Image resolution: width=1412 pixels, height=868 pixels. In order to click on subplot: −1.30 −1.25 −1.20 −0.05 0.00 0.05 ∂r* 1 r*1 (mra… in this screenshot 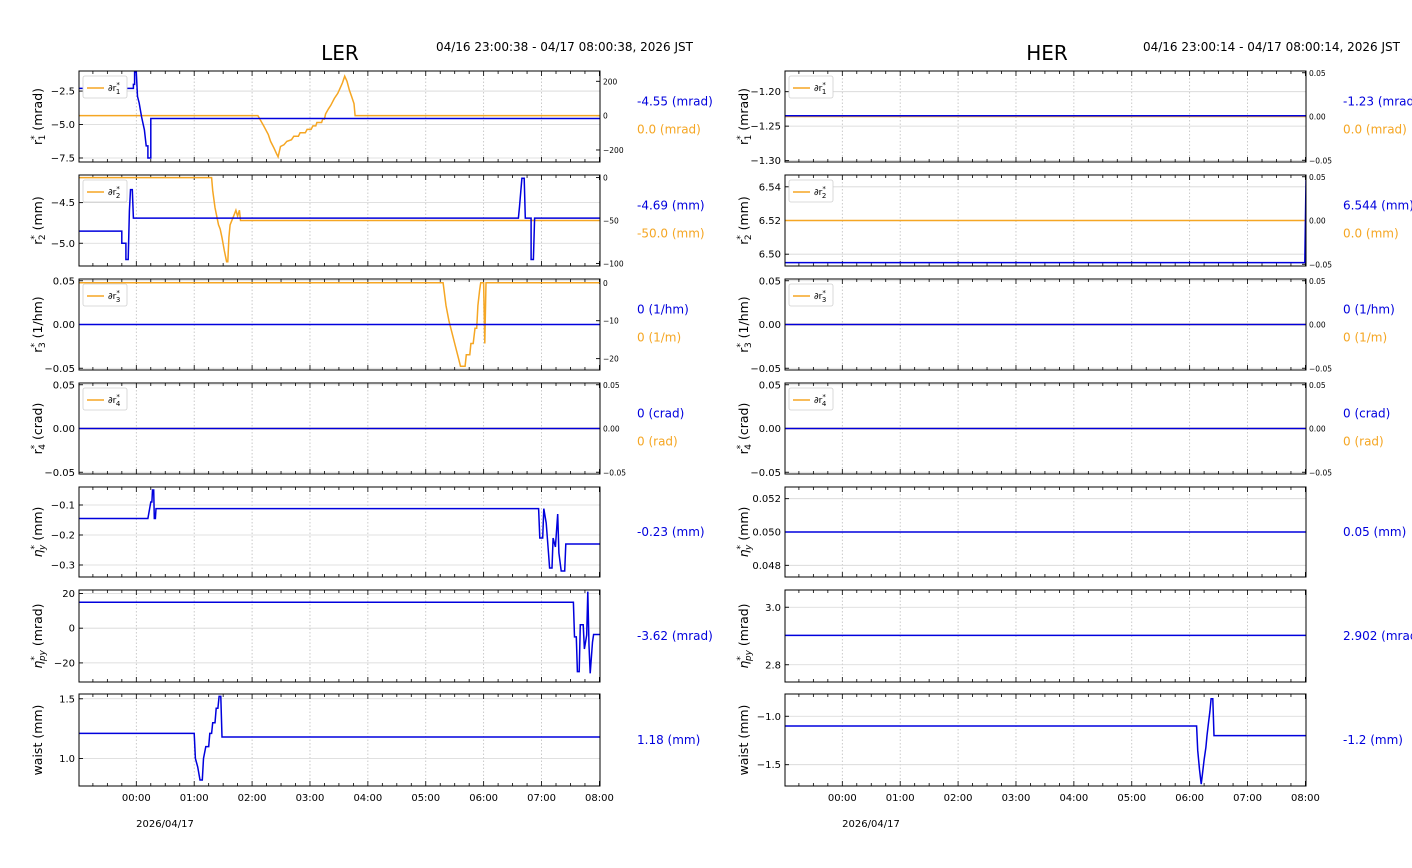, I will do `click(1074, 118)`.